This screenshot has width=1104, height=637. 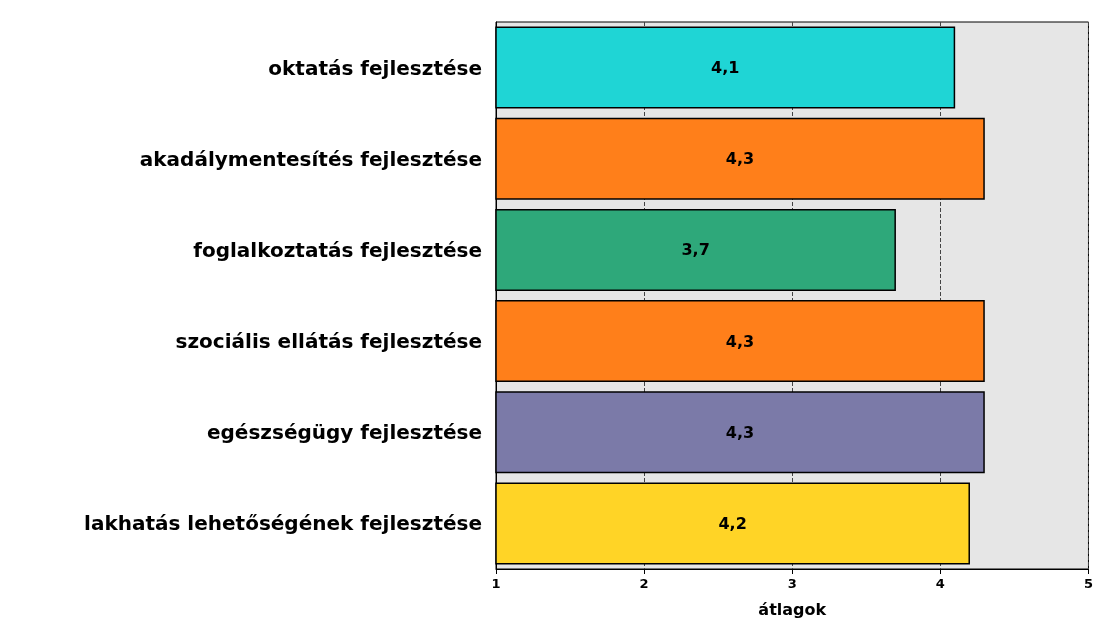 What do you see at coordinates (496, 583) in the screenshot?
I see `x-tick-label: 1` at bounding box center [496, 583].